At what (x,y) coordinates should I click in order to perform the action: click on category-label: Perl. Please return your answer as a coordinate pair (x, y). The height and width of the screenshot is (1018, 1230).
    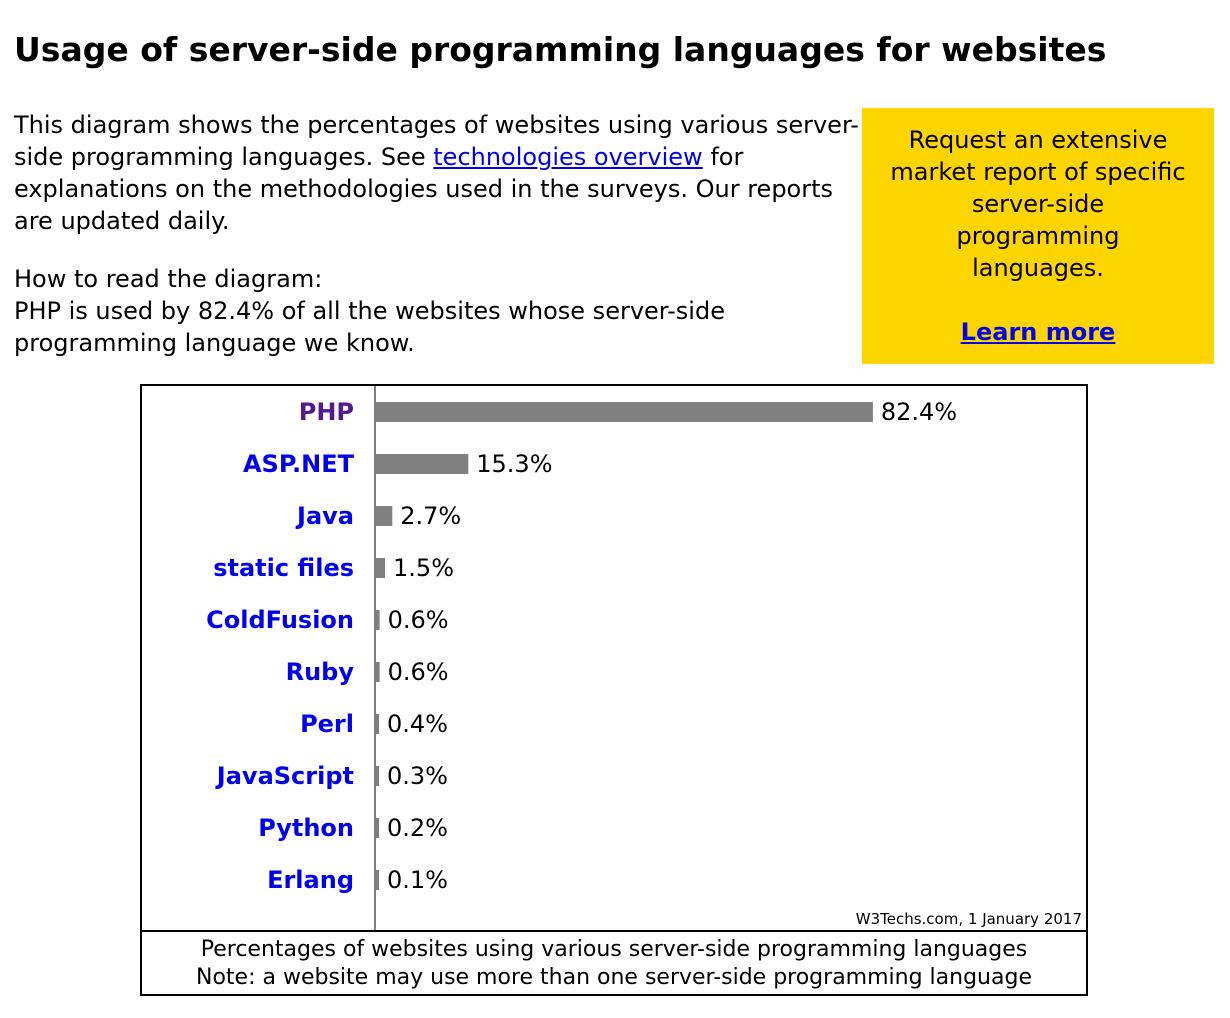
    Looking at the image, I should click on (327, 724).